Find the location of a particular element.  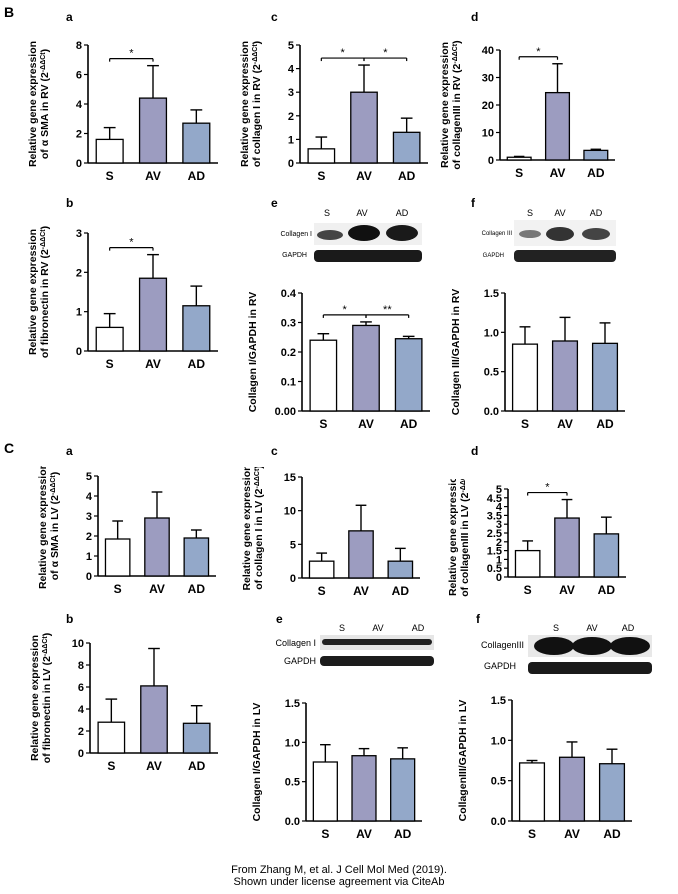

blot-row-label: Collagen III is located at coordinates (497, 234).